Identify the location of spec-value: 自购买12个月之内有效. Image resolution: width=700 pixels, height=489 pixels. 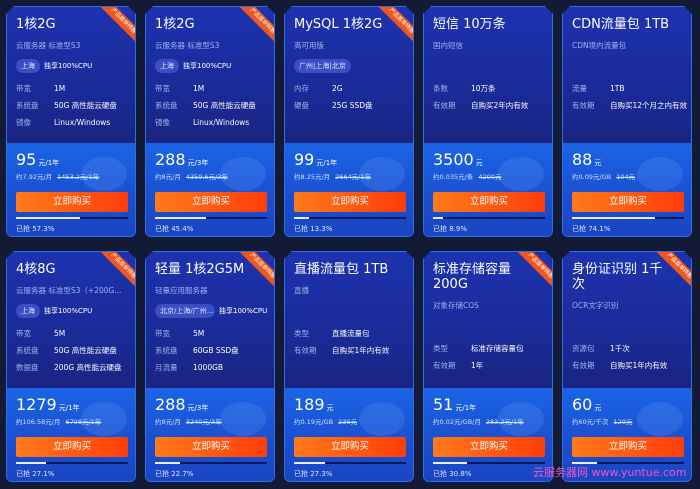
(649, 105).